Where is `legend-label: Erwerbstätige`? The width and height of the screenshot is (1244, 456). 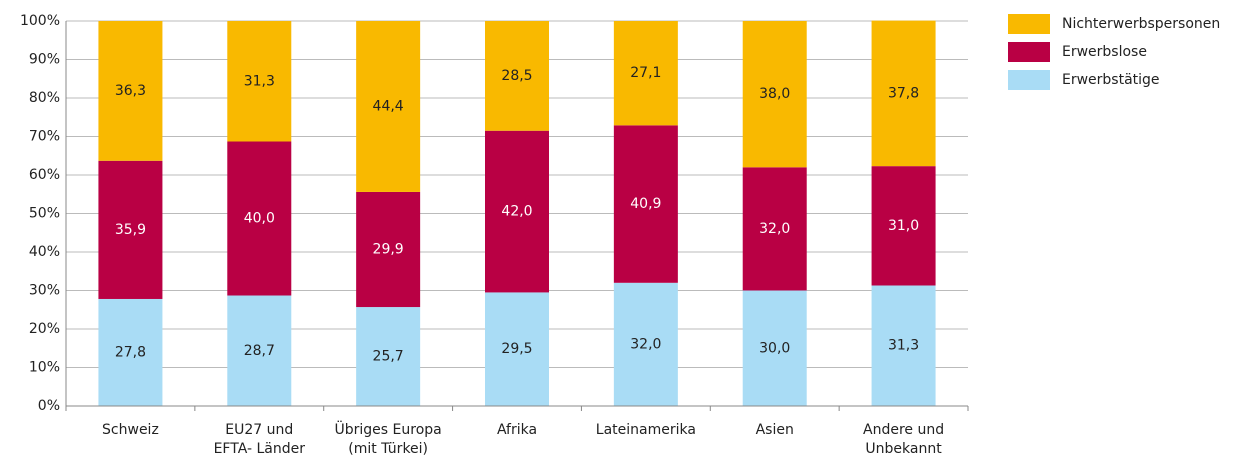
legend-label: Erwerbstätige is located at coordinates (1111, 80).